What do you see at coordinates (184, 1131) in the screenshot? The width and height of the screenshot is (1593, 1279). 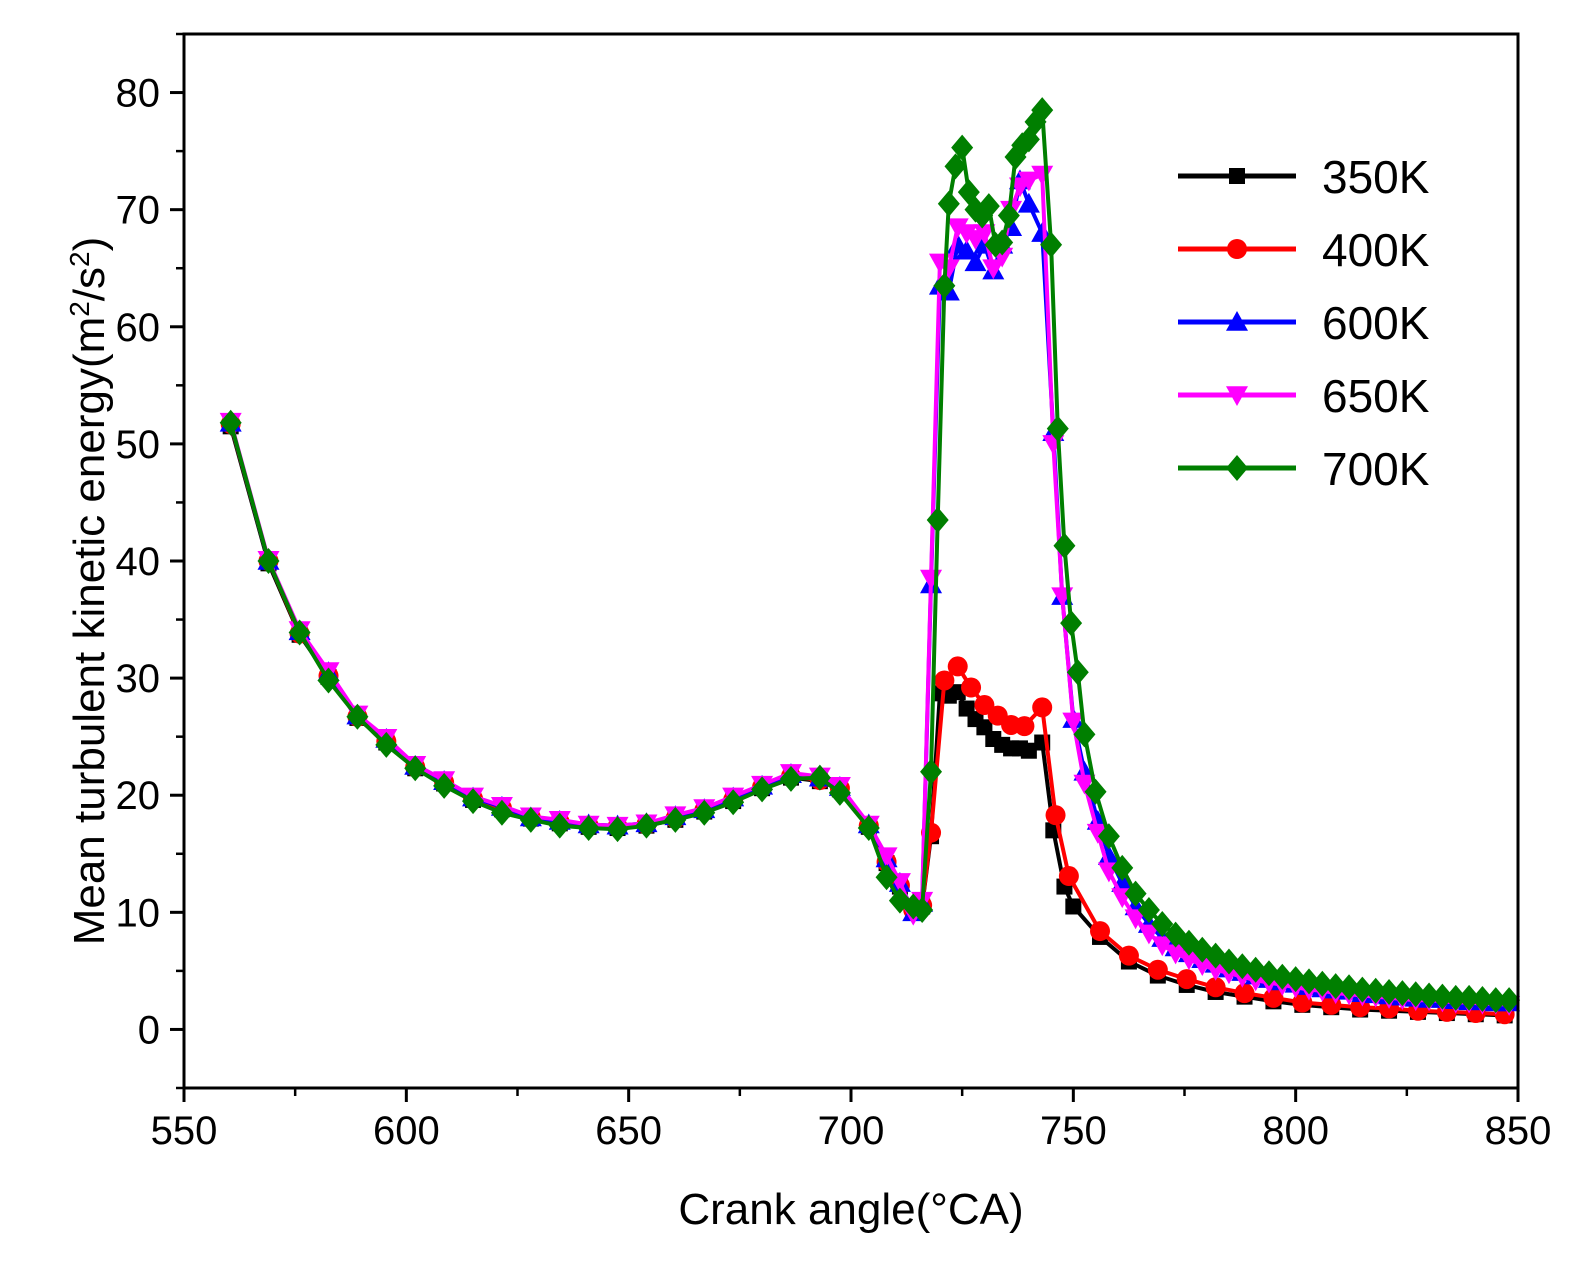 I see `x-tick-label: 550` at bounding box center [184, 1131].